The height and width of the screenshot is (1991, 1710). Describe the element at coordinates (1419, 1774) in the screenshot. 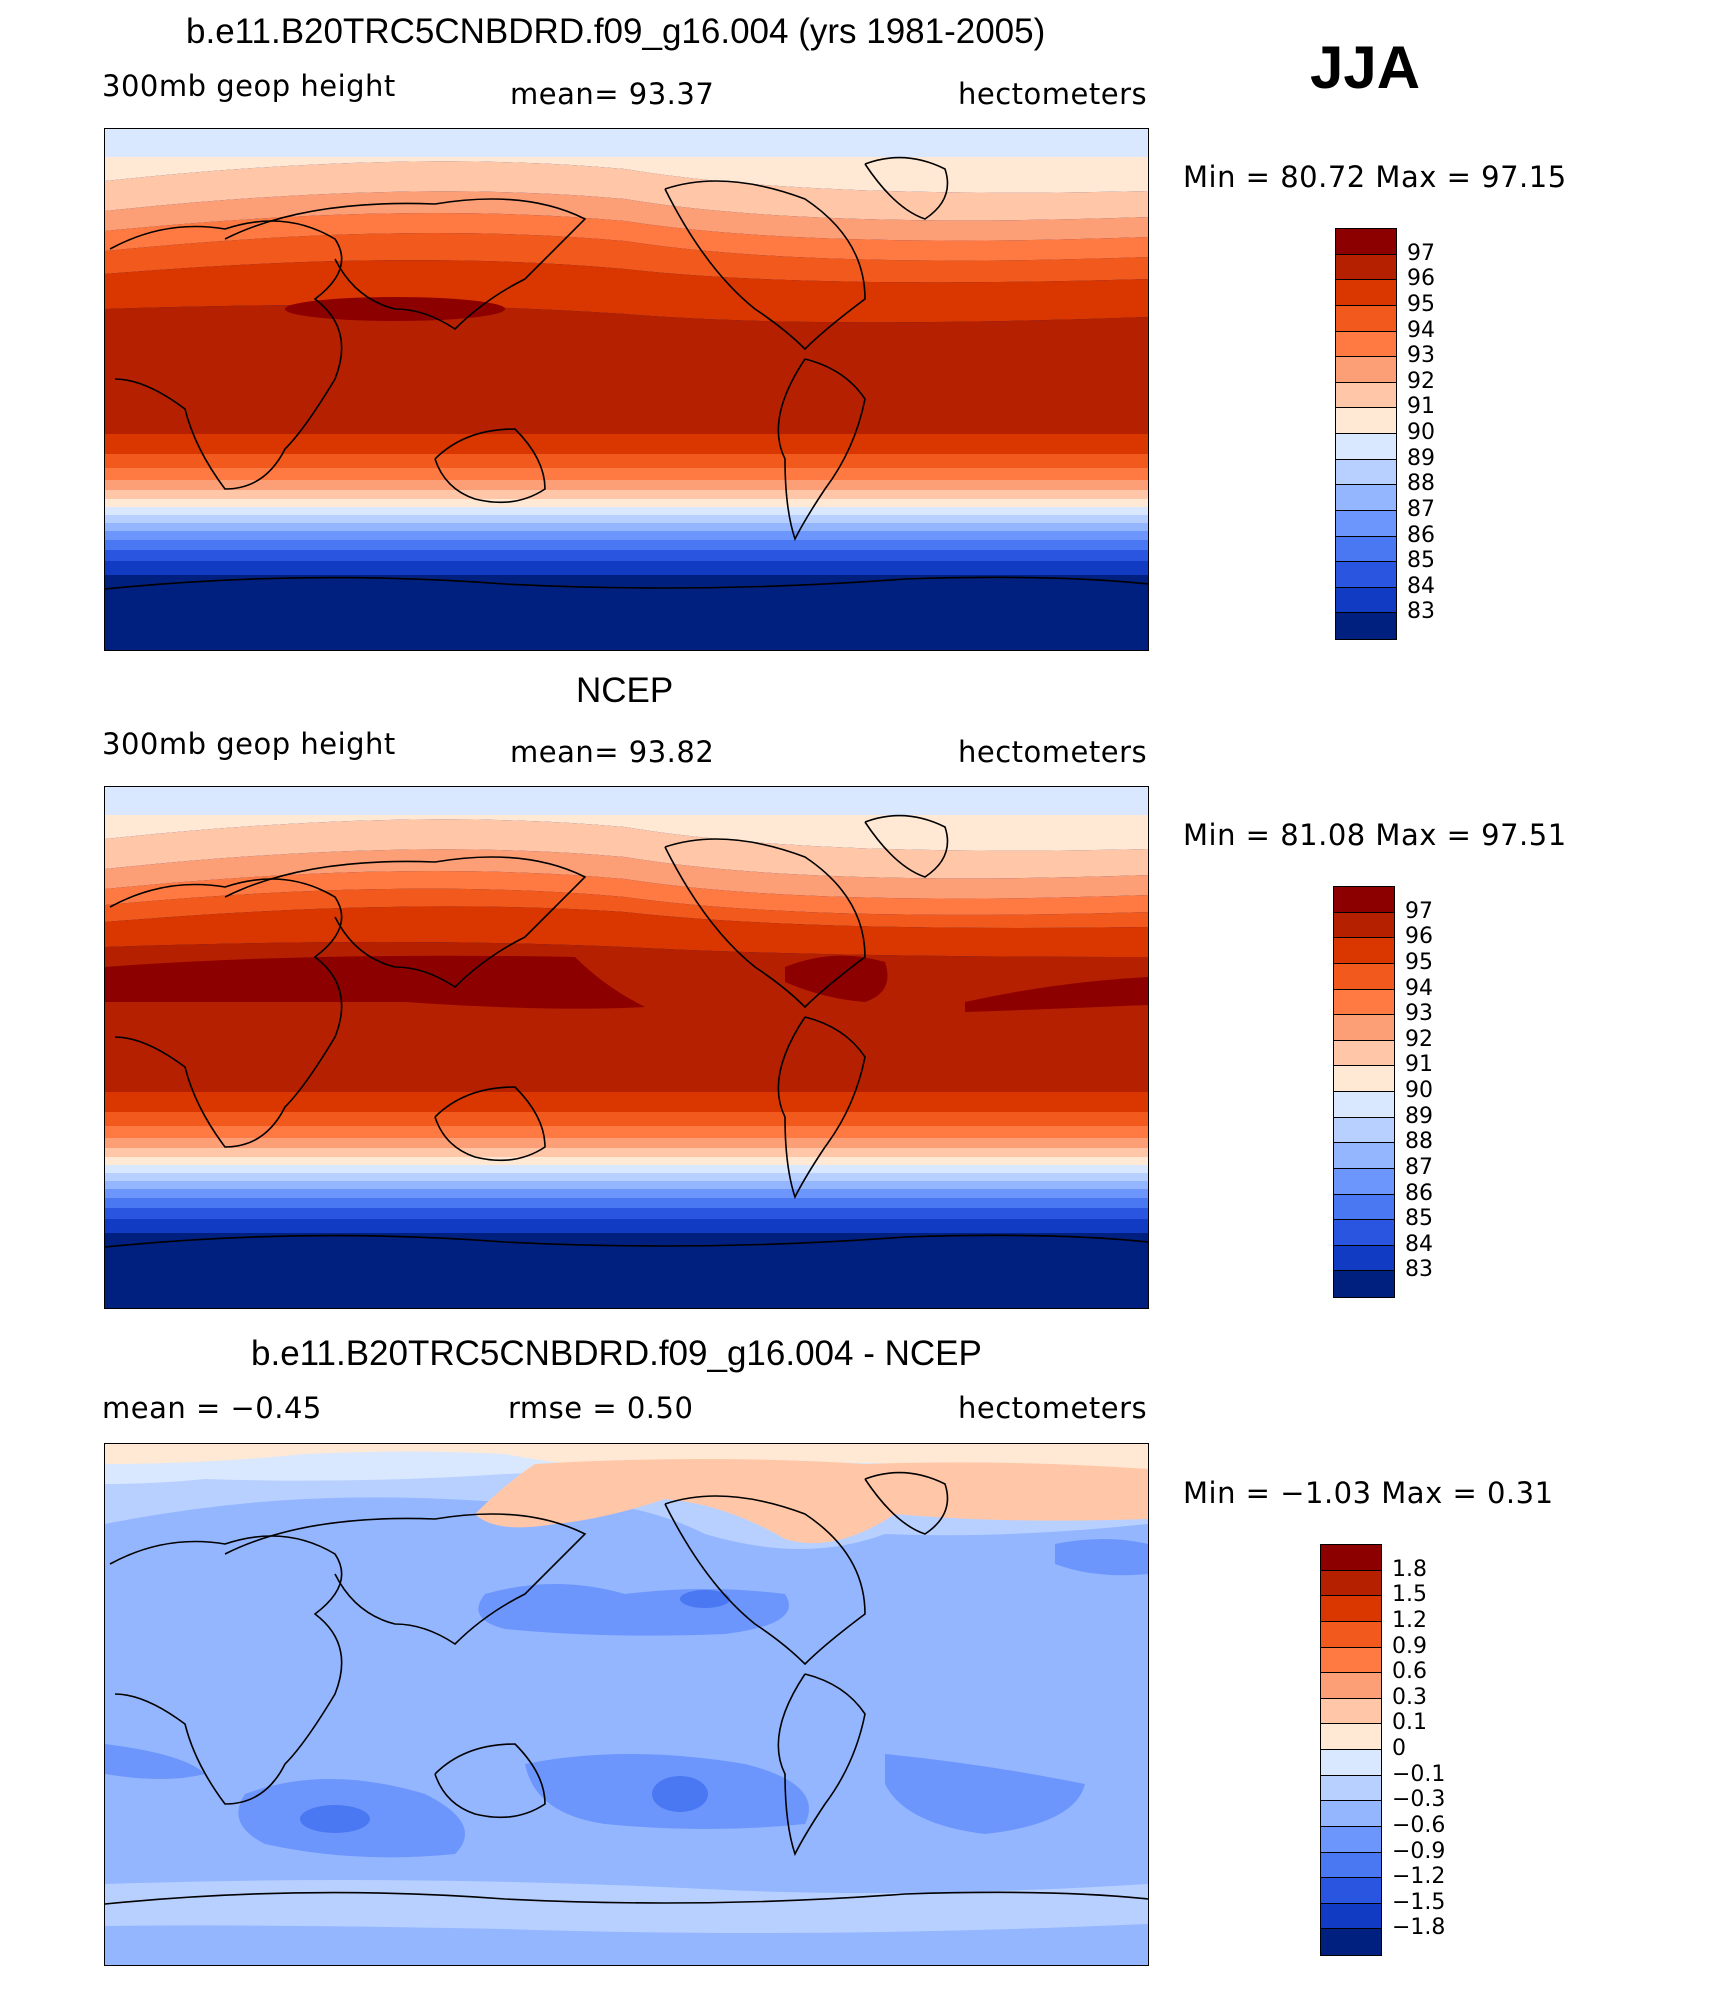

I see `colorbar-tick-label: −0.1` at that location.